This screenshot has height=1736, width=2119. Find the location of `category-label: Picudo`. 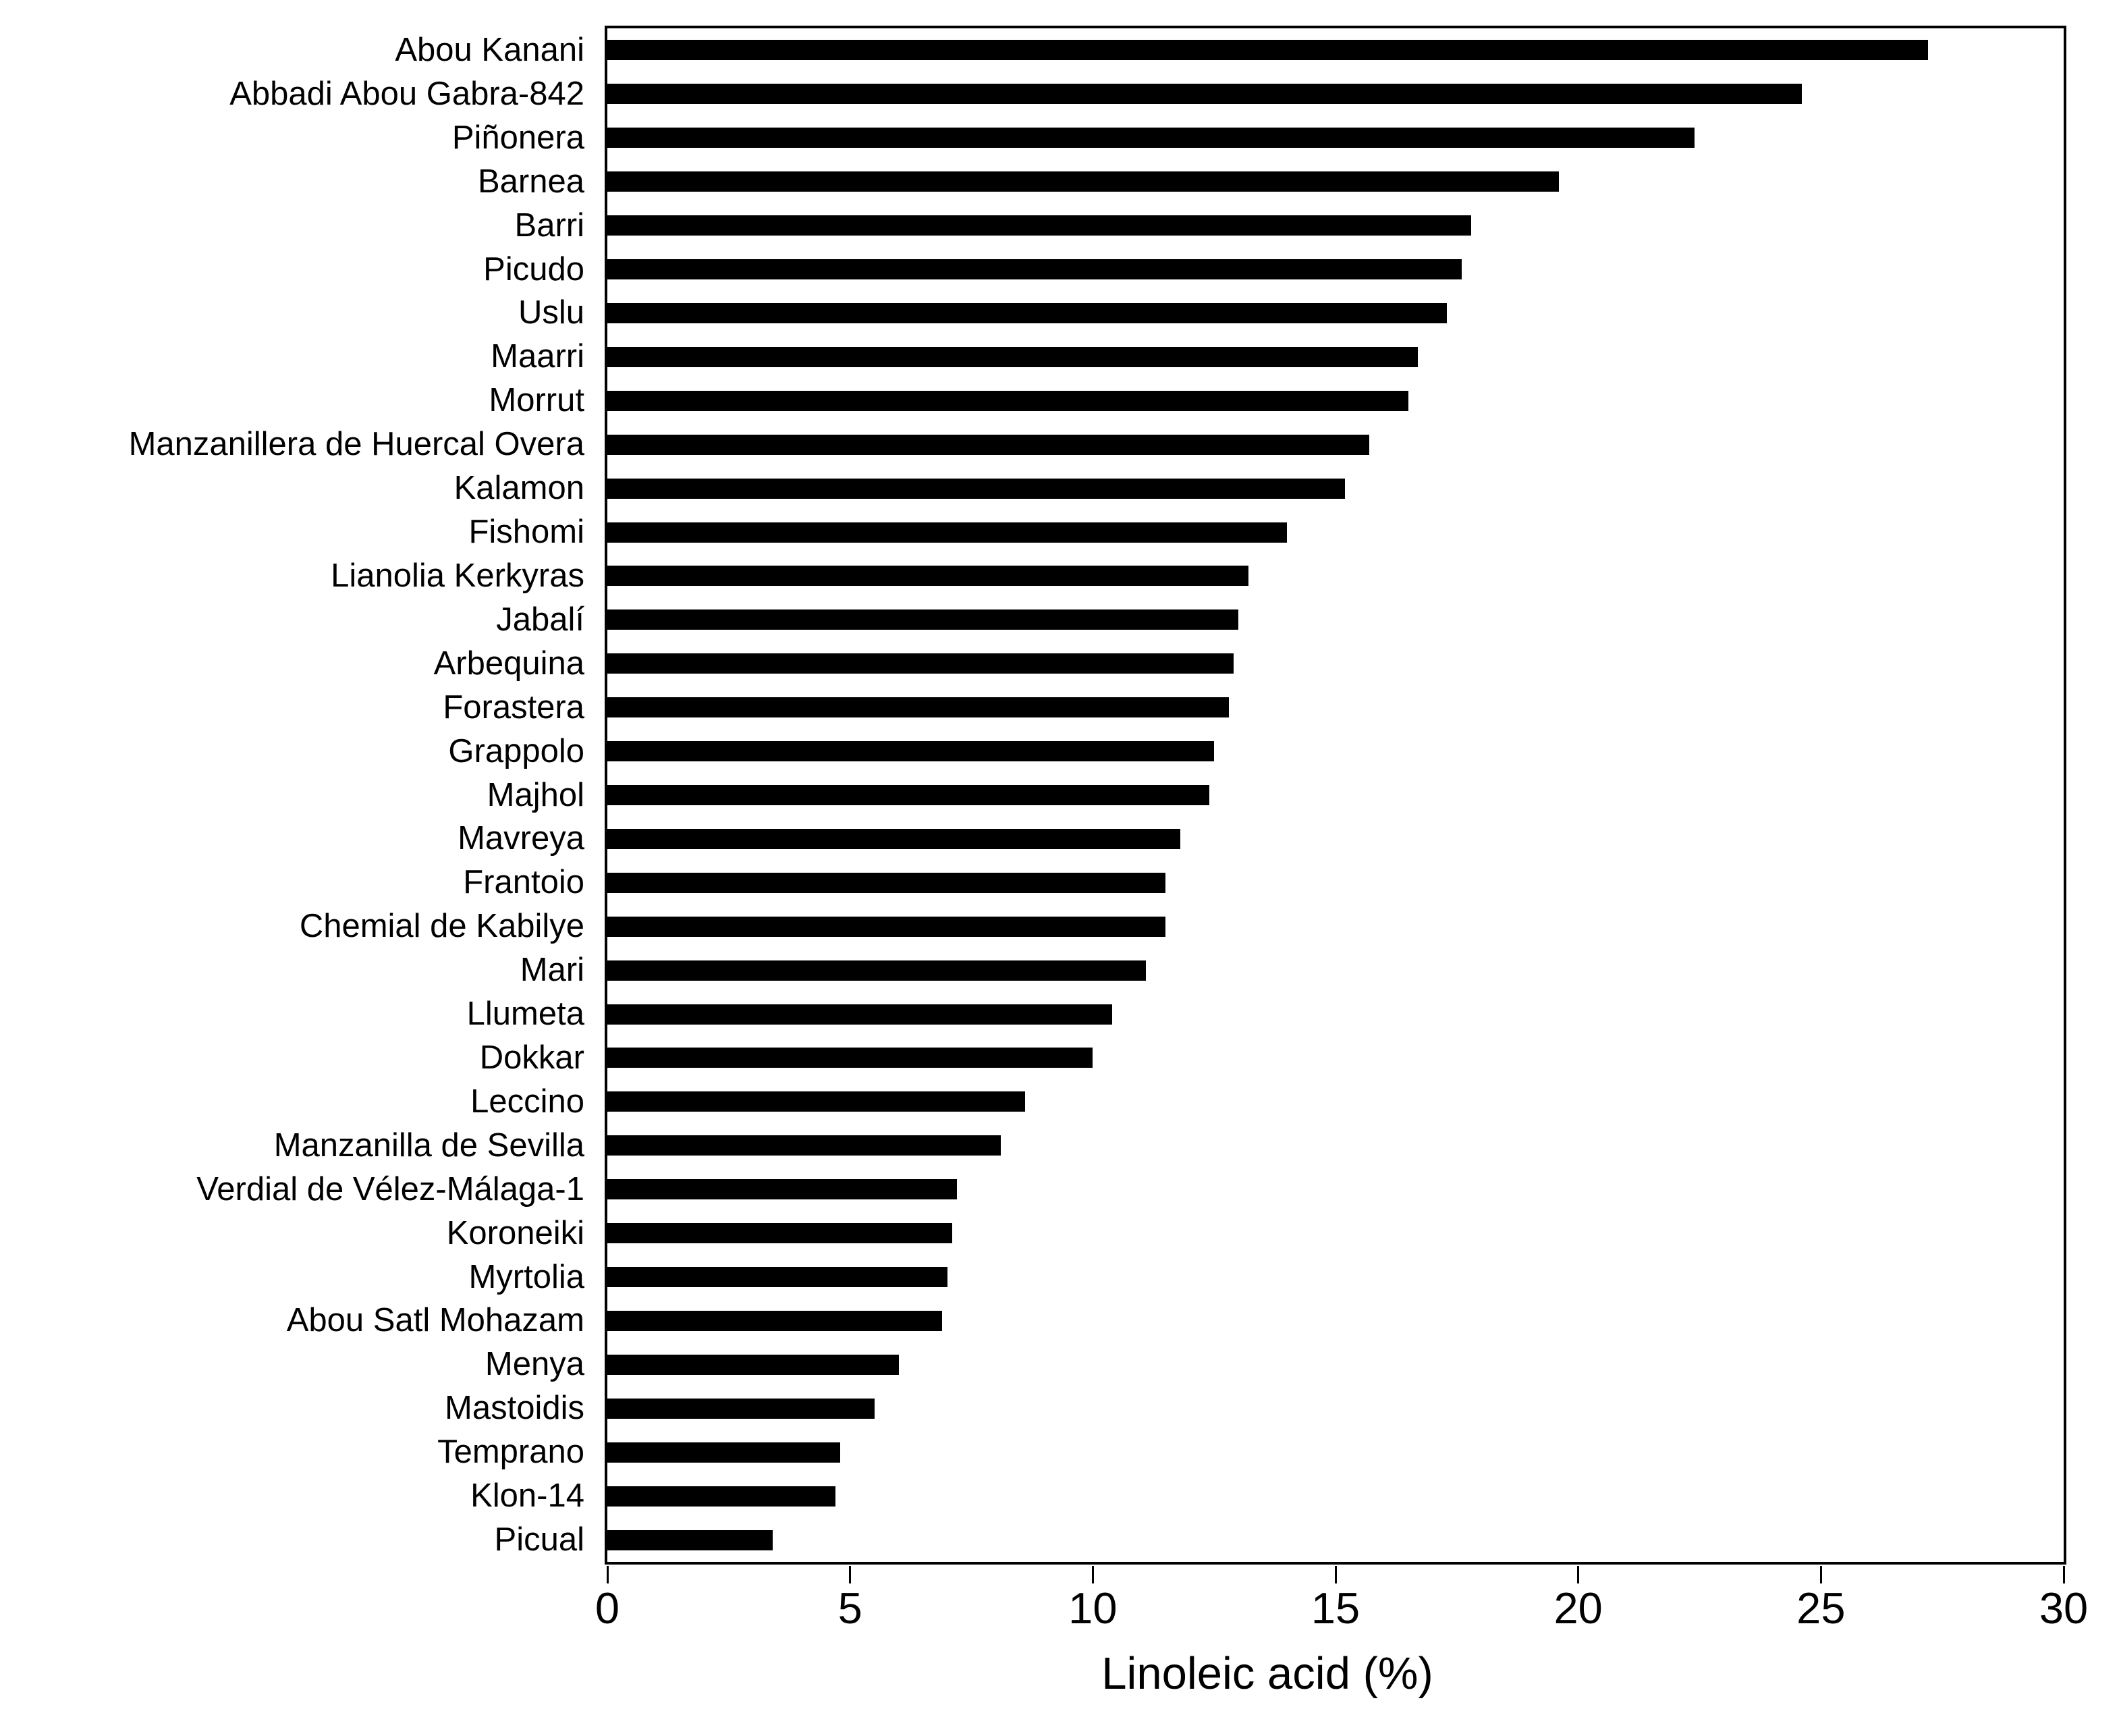

category-label: Picudo is located at coordinates (533, 269).